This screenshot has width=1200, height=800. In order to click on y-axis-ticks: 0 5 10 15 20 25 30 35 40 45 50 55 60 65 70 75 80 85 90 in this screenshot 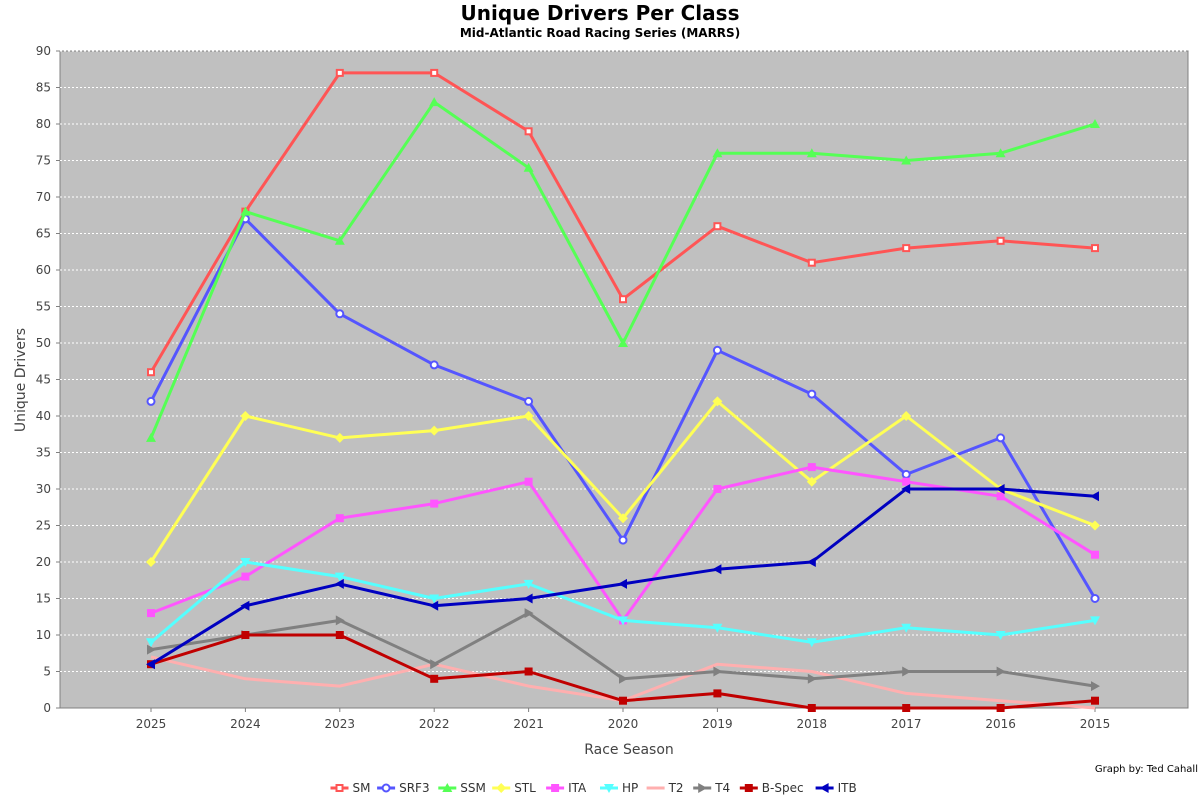, I will do `click(48, 379)`.